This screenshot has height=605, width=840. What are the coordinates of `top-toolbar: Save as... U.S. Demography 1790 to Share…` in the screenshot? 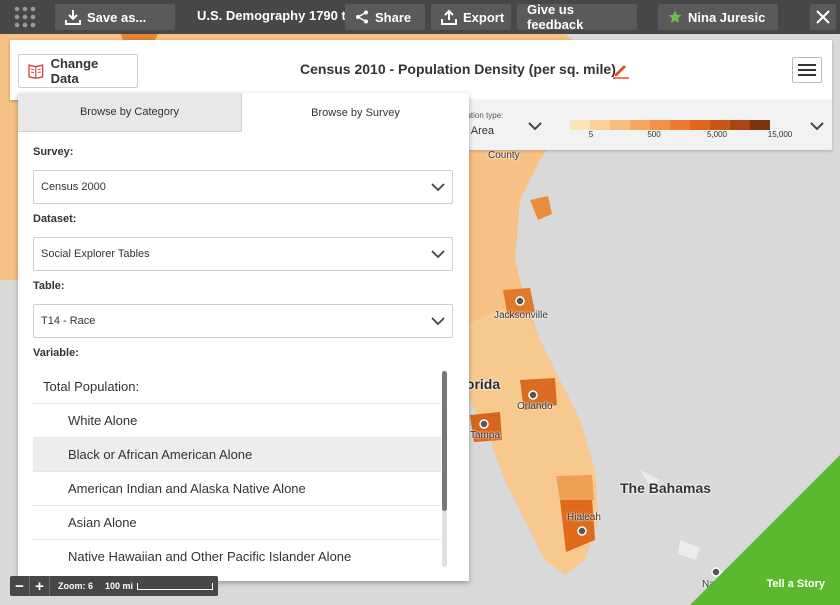 It's located at (420, 17).